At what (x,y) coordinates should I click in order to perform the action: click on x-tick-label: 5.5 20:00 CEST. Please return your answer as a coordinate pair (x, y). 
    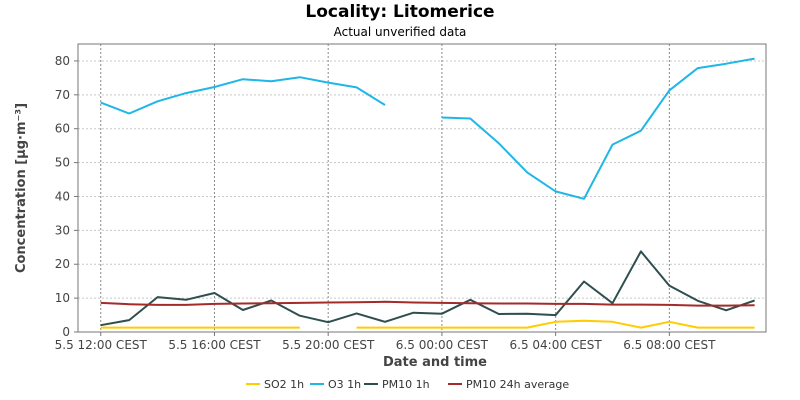
    Looking at the image, I should click on (328, 345).